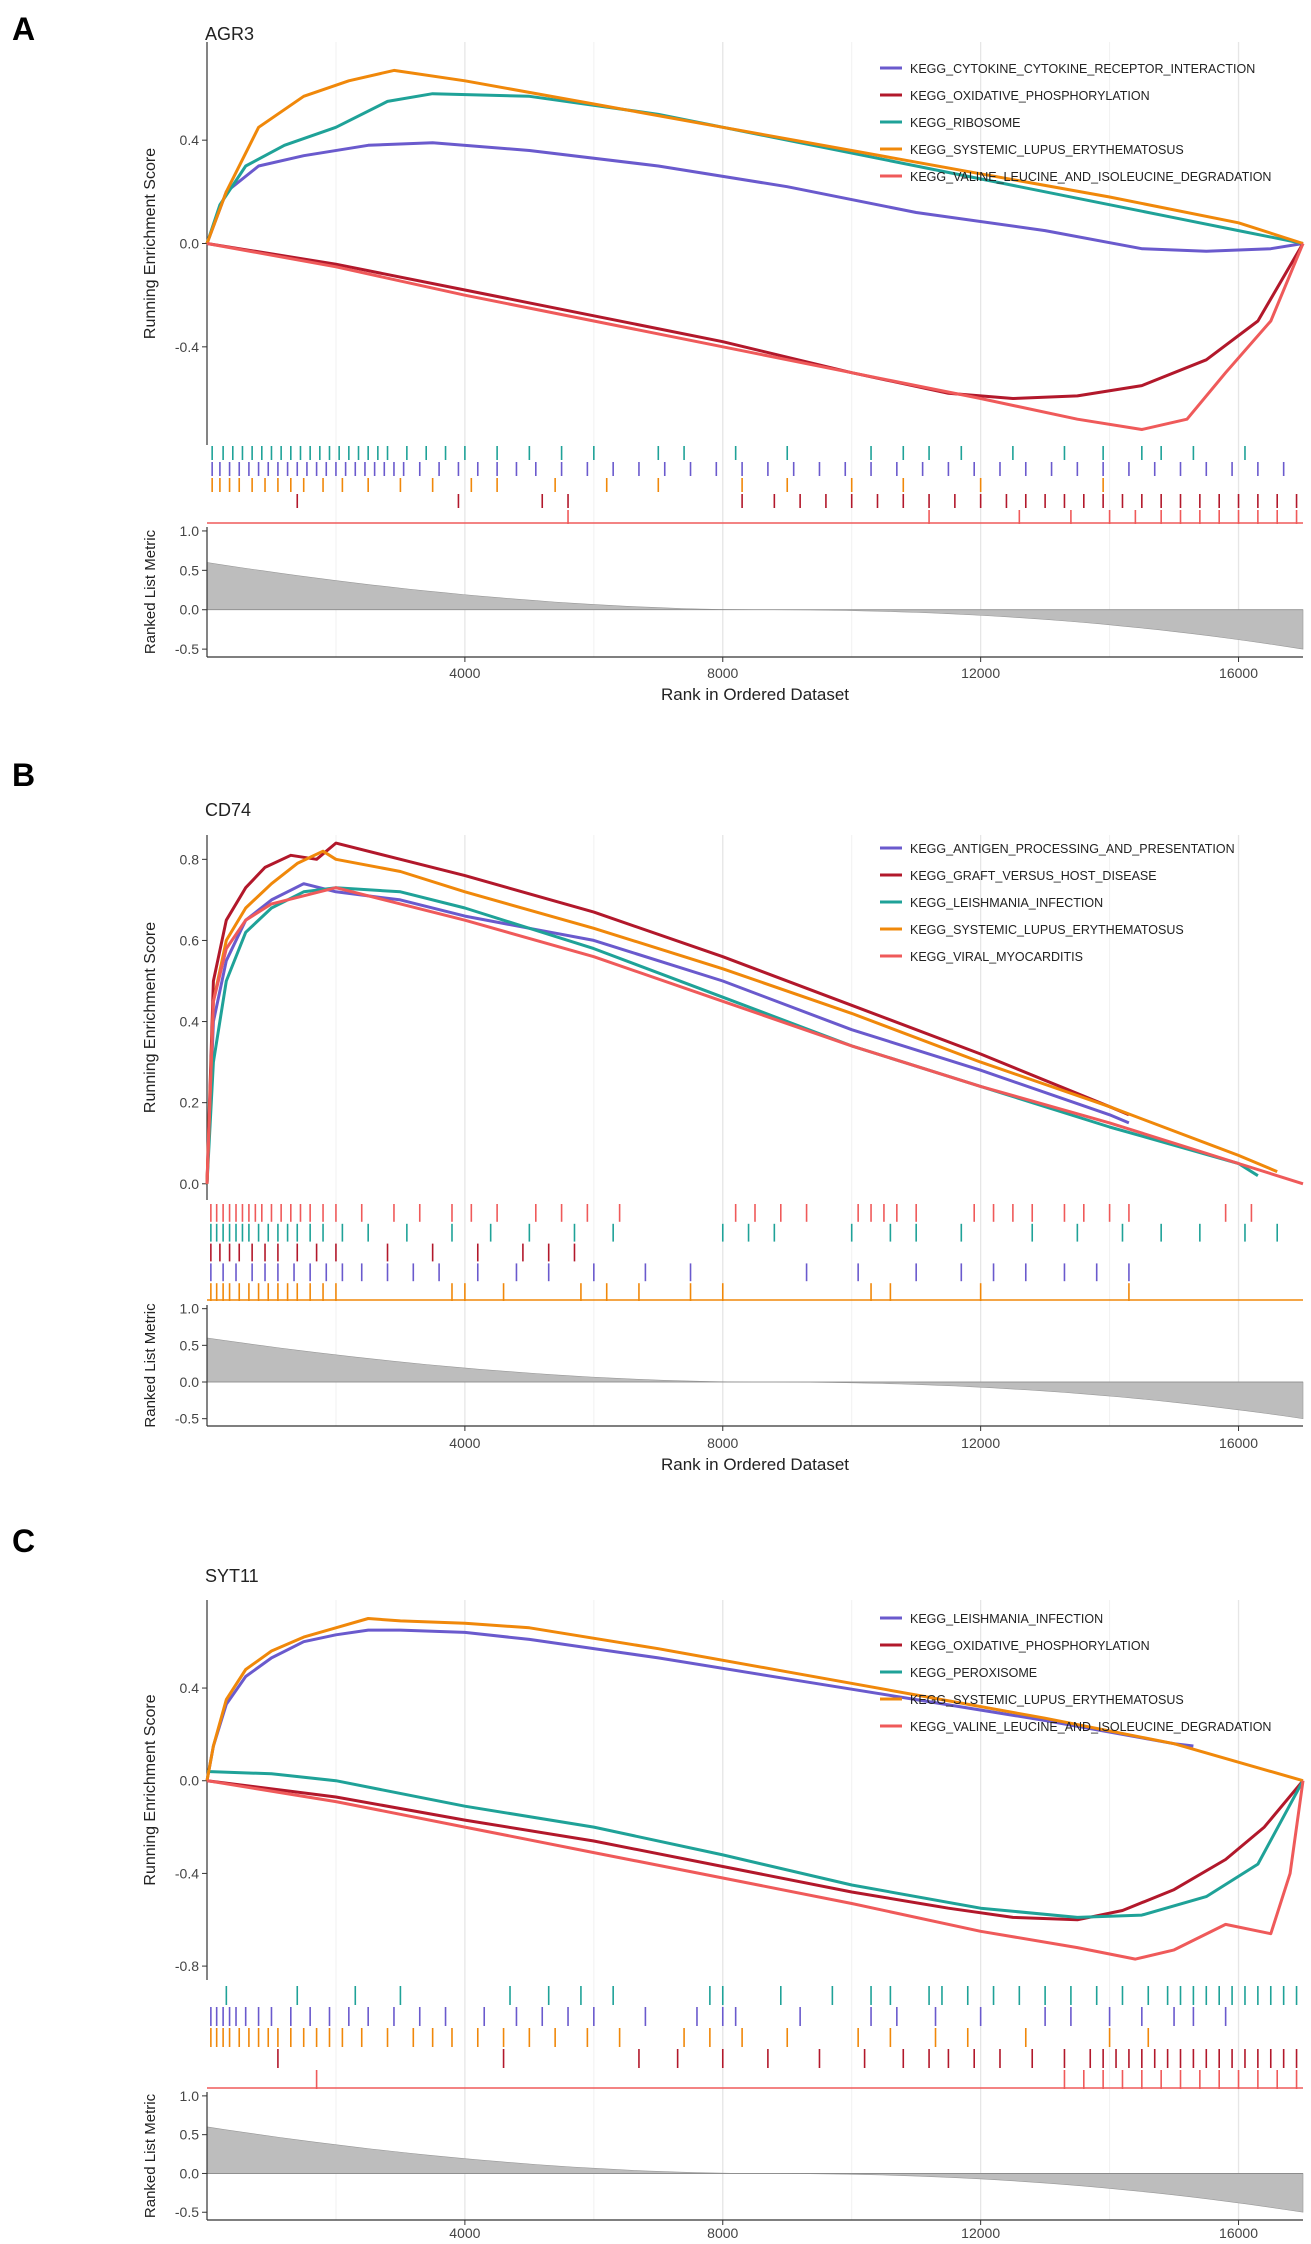  Describe the element at coordinates (187, 1966) in the screenshot. I see `es-y-tick-label: -0.8` at that location.